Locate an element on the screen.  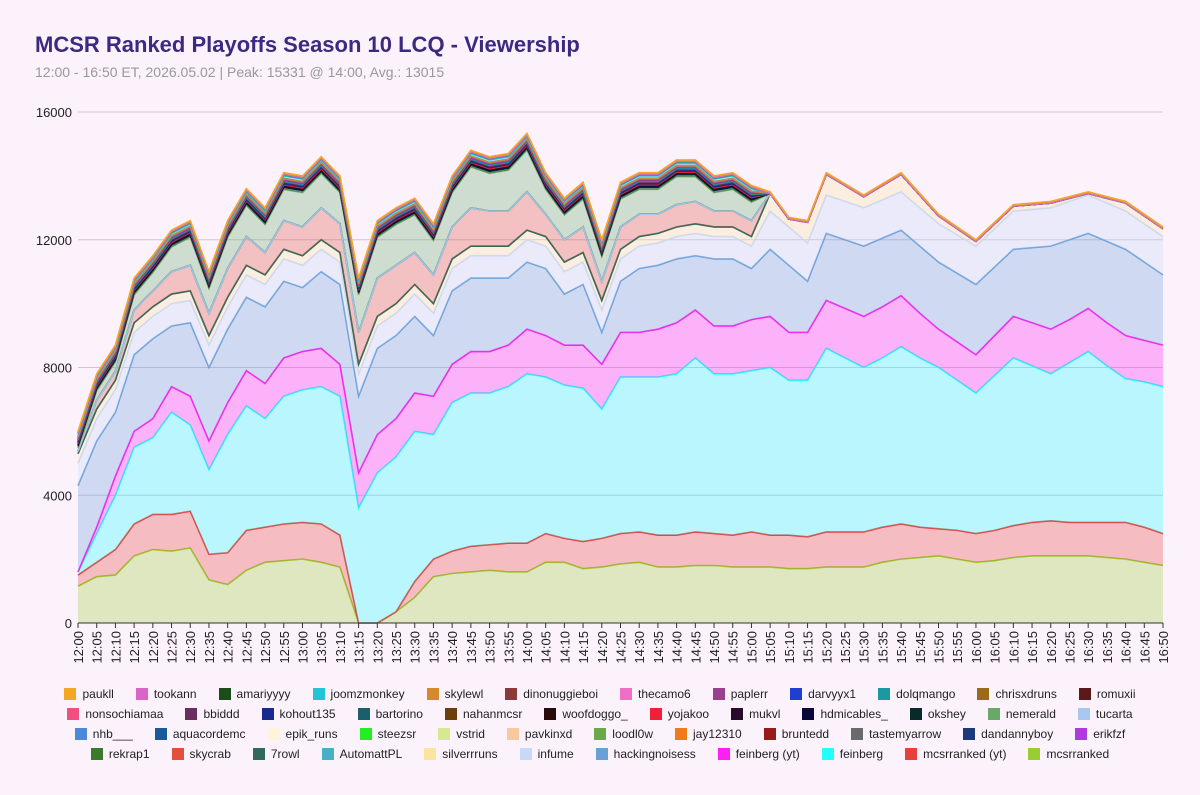
legend-label: romuxii is located at coordinates (1116, 694).